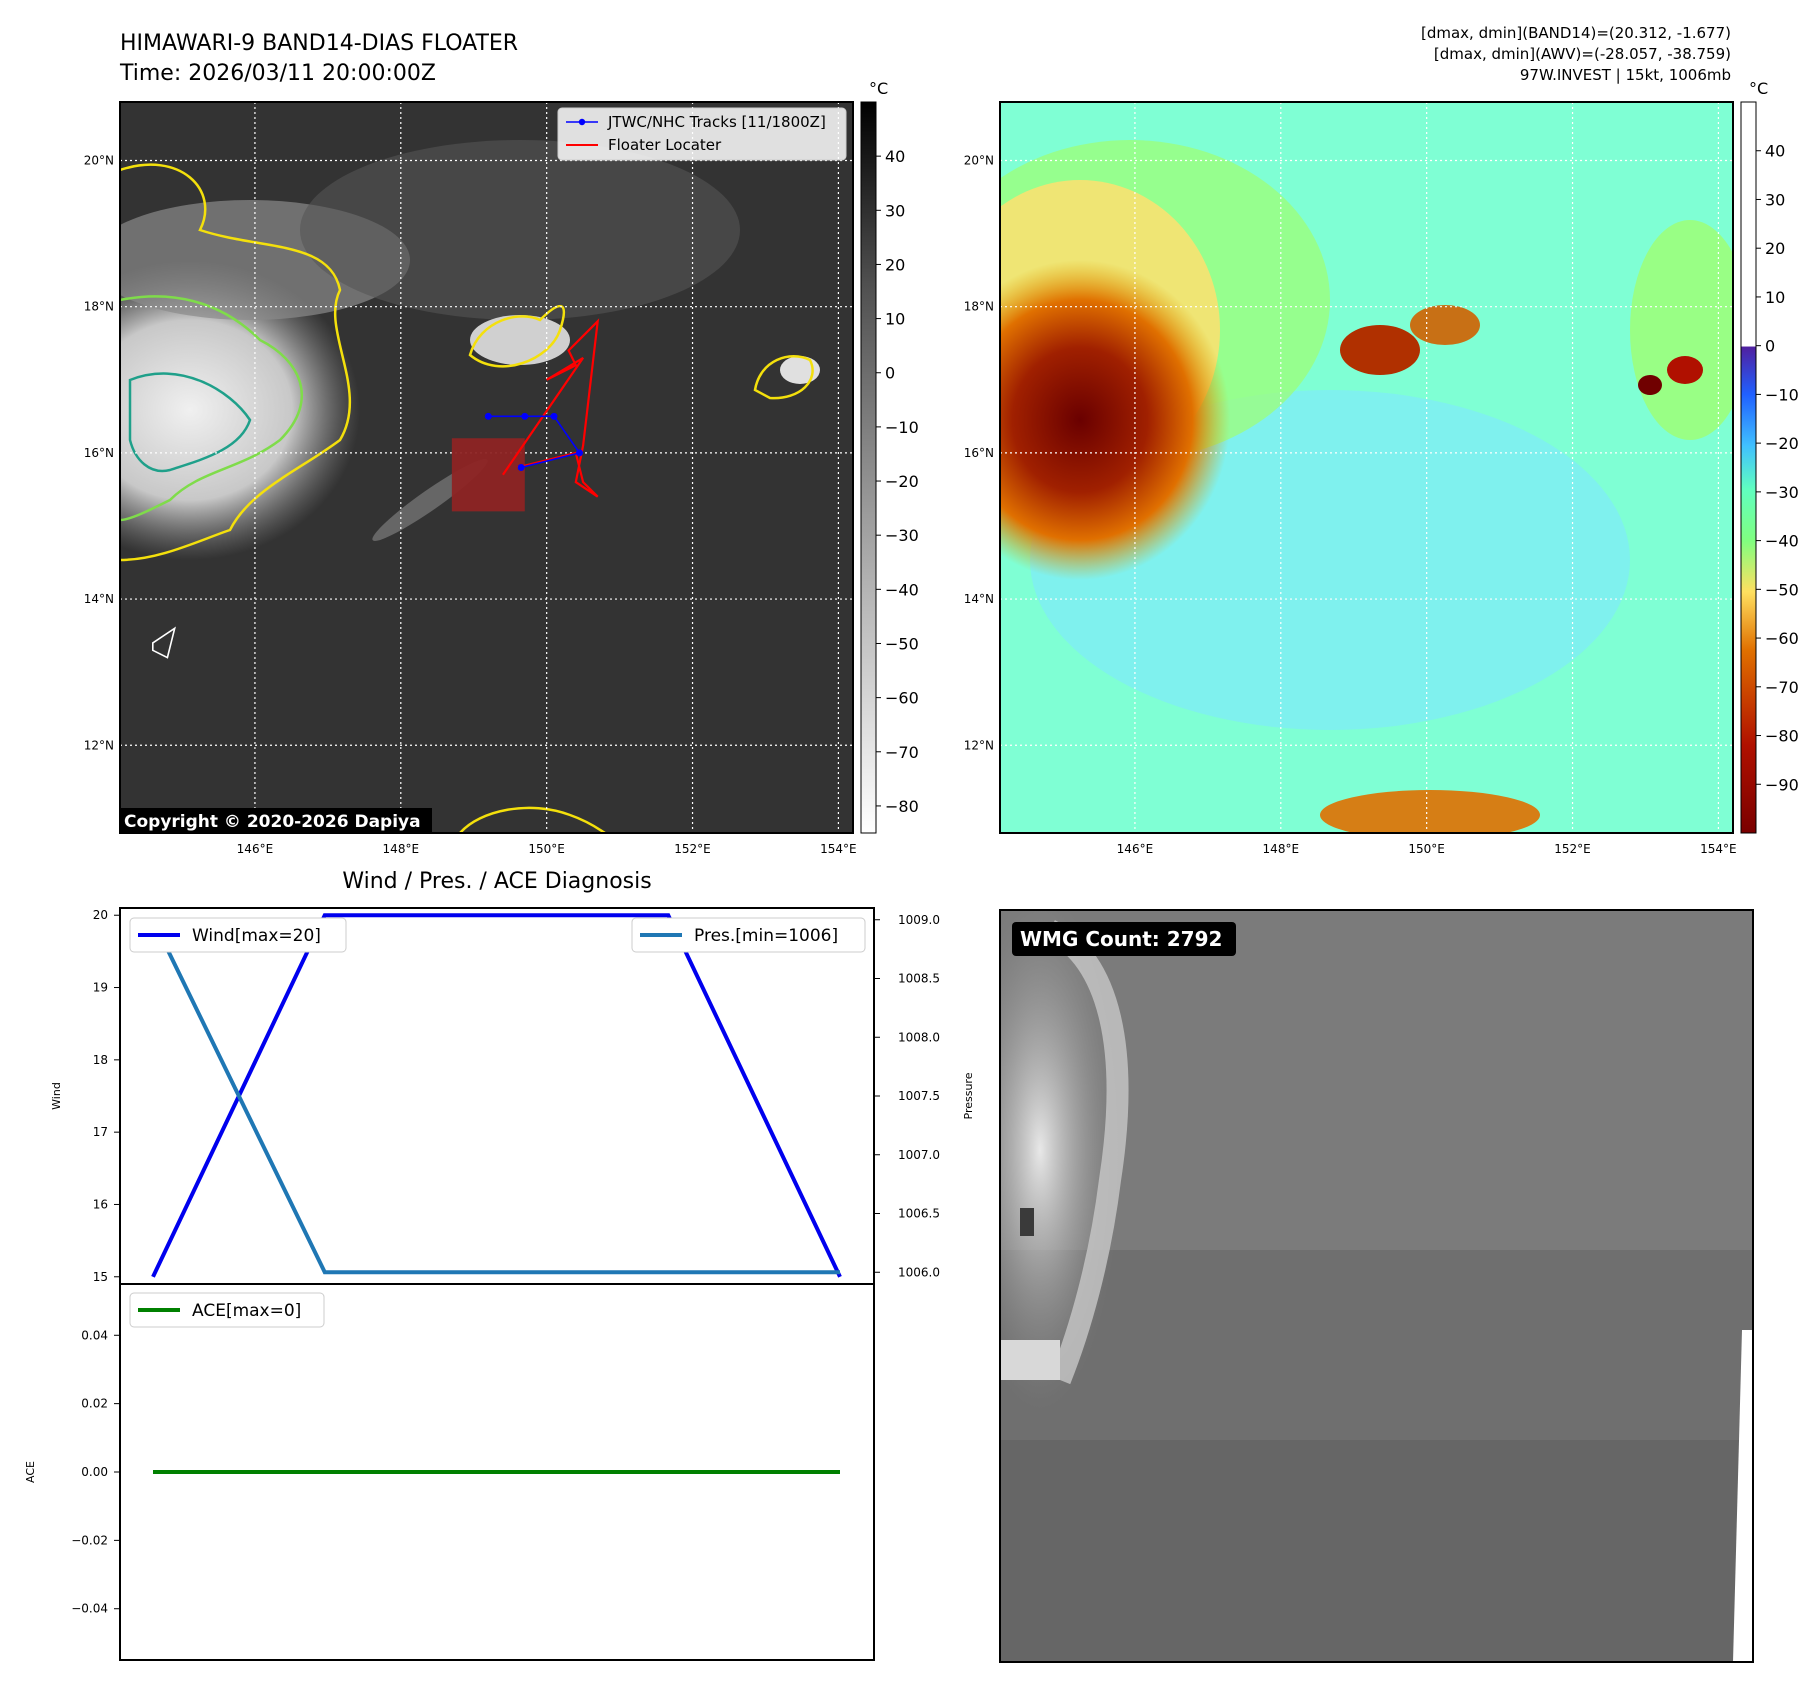  I want to click on ir-cbar-ticklabel-0: 40, so click(895, 156).